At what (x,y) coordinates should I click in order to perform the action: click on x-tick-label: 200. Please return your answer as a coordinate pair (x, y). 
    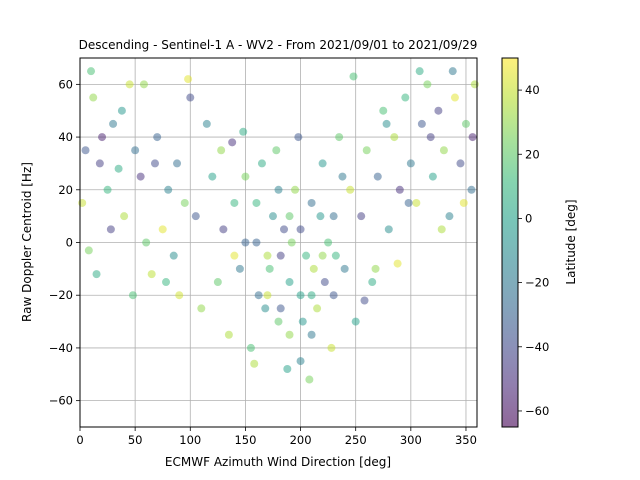
    Looking at the image, I should click on (301, 440).